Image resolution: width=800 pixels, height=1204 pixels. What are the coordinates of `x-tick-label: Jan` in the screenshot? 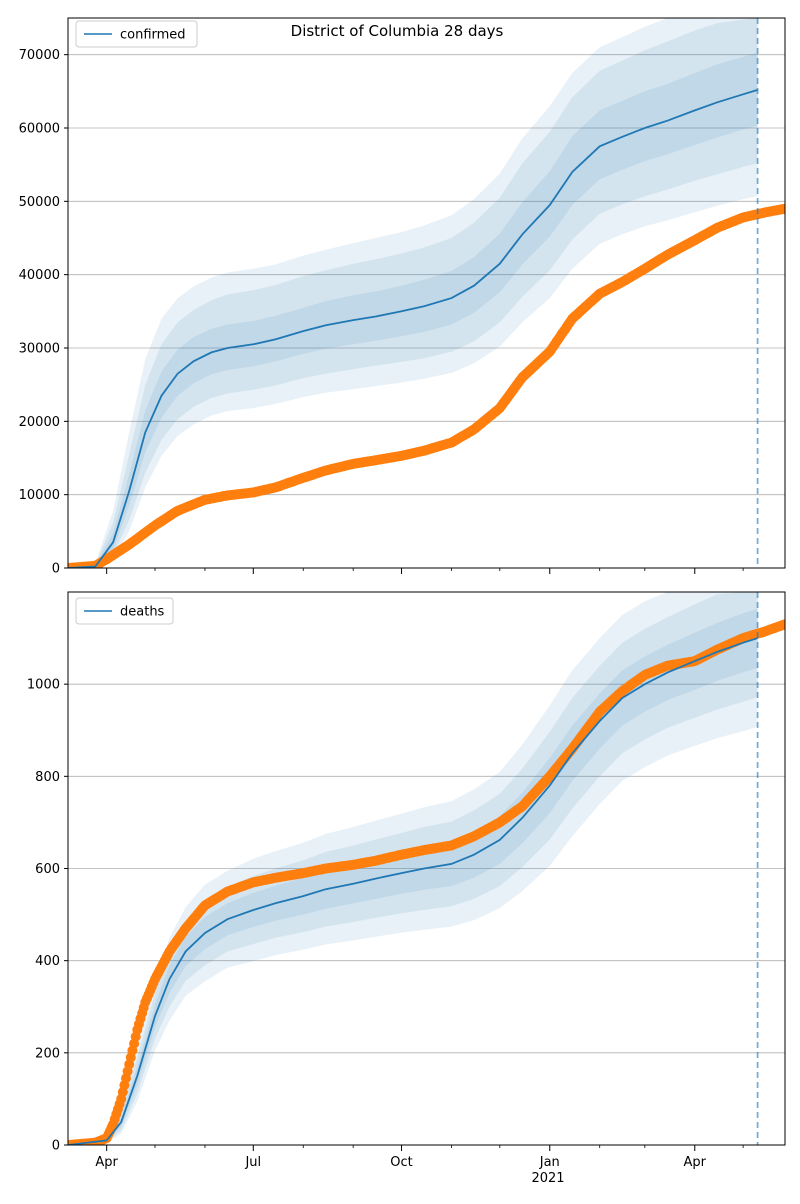 It's located at (549, 1162).